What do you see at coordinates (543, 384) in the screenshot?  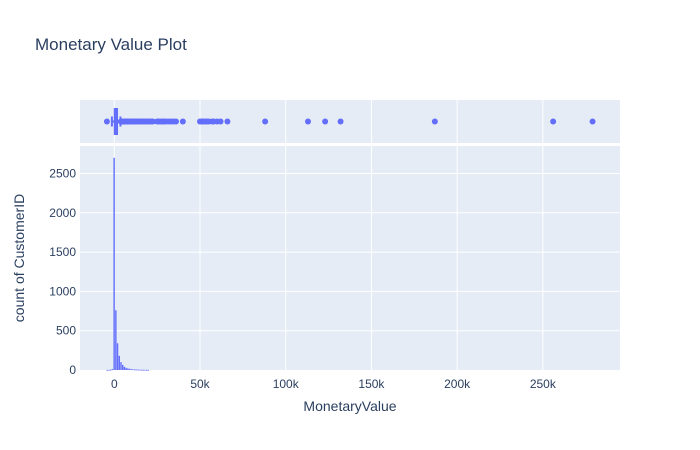 I see `x-tick-label: 250k` at bounding box center [543, 384].